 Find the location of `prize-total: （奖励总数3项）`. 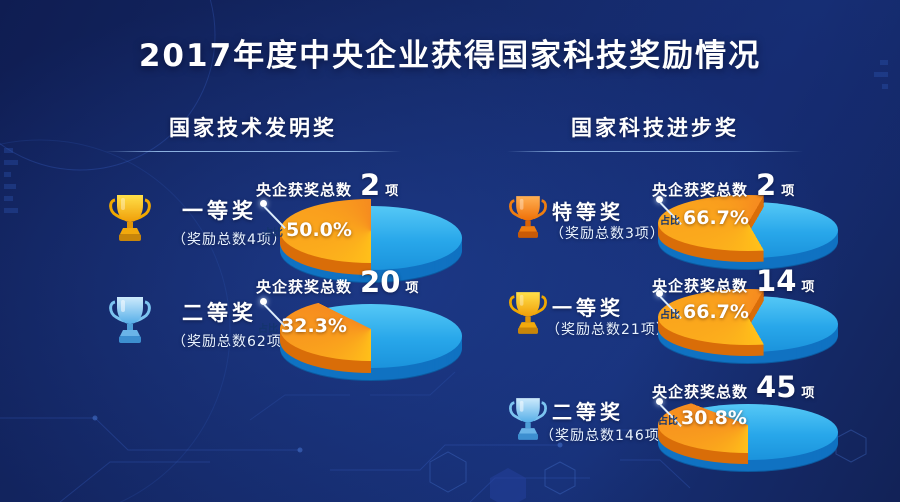

prize-total: （奖励总数3项） is located at coordinates (607, 234).